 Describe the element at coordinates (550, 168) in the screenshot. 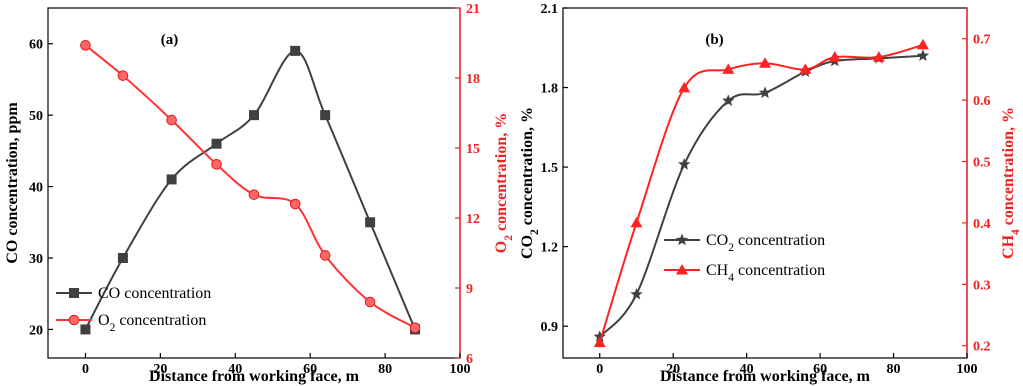

I see `y-left-tick-label: 1.5` at that location.